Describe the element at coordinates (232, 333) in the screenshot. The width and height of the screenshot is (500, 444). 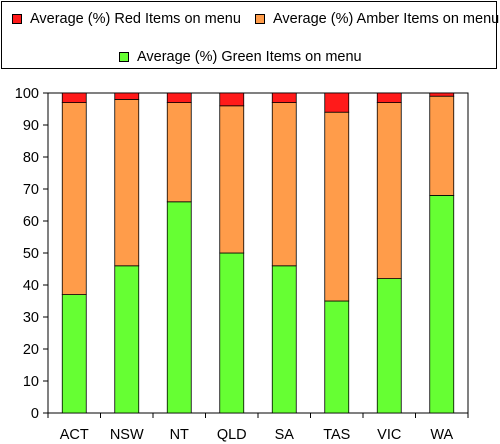
I see `bar-qld-green` at that location.